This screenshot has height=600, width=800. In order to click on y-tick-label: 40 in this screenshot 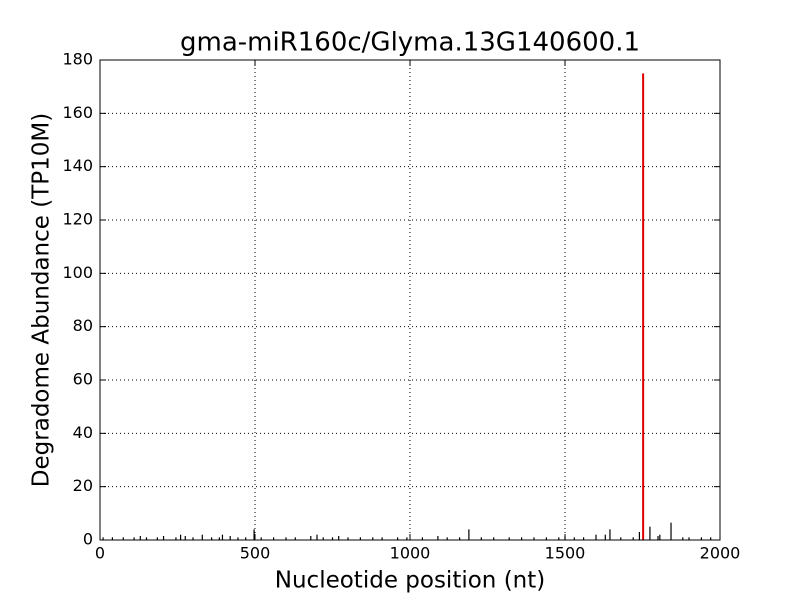, I will do `click(83, 432)`.